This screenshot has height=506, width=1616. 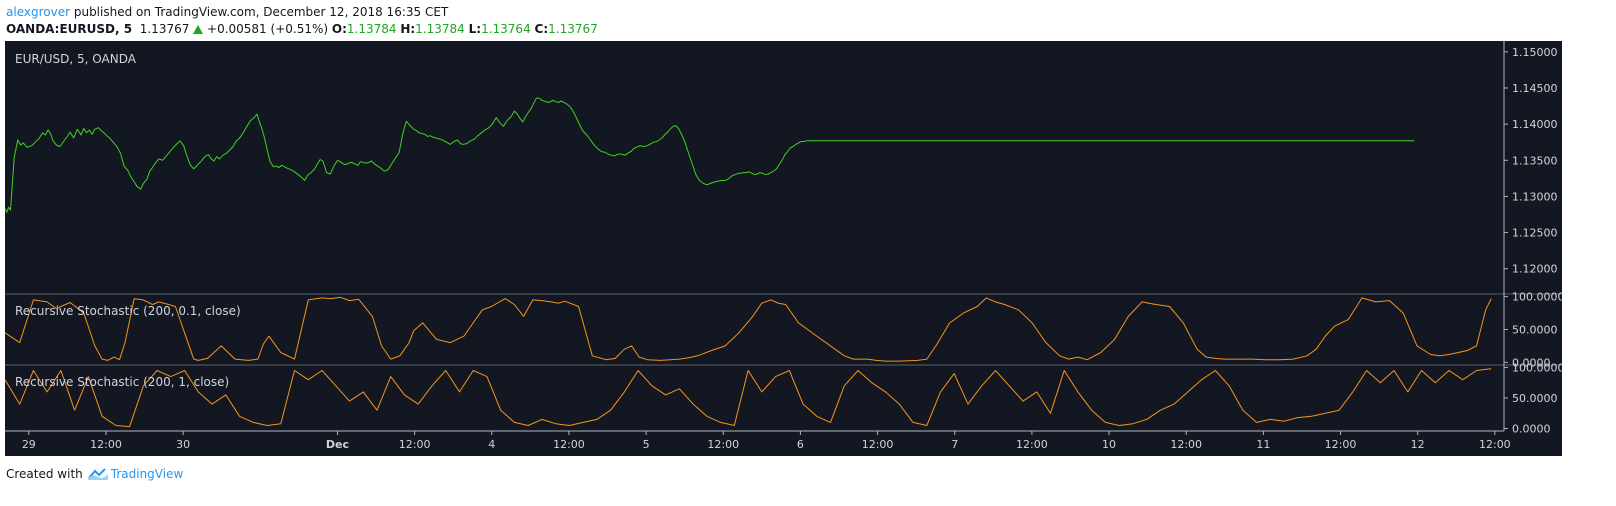 What do you see at coordinates (1535, 124) in the screenshot?
I see `y-tick-label: 1.14000` at bounding box center [1535, 124].